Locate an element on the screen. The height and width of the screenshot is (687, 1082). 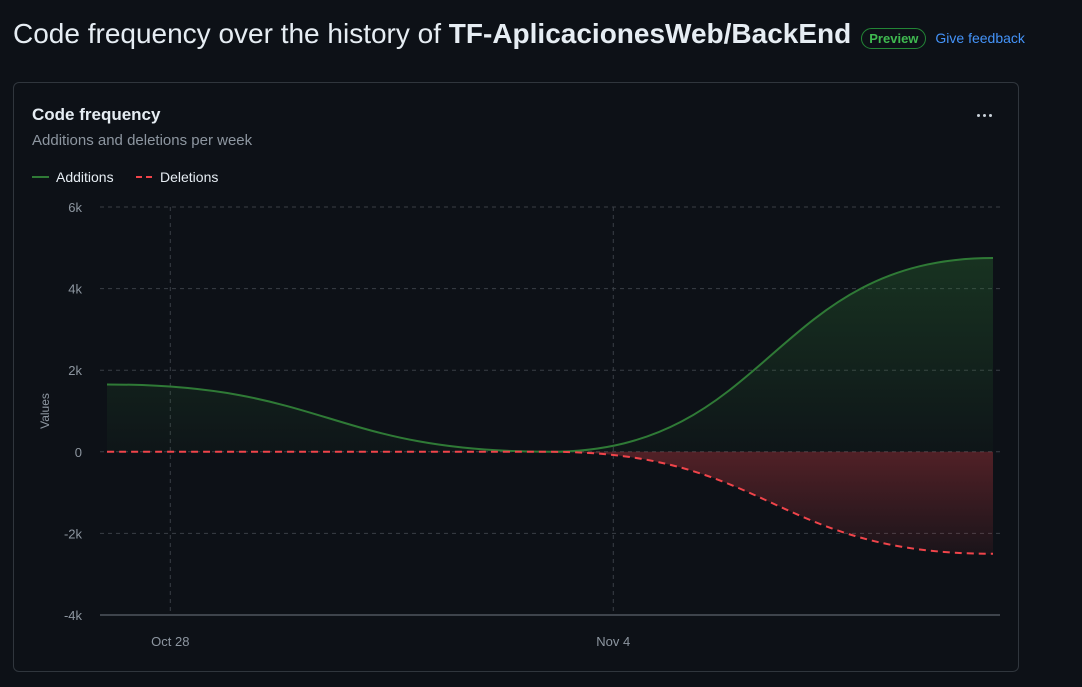
y-axis-label: Values is located at coordinates (45, 411).